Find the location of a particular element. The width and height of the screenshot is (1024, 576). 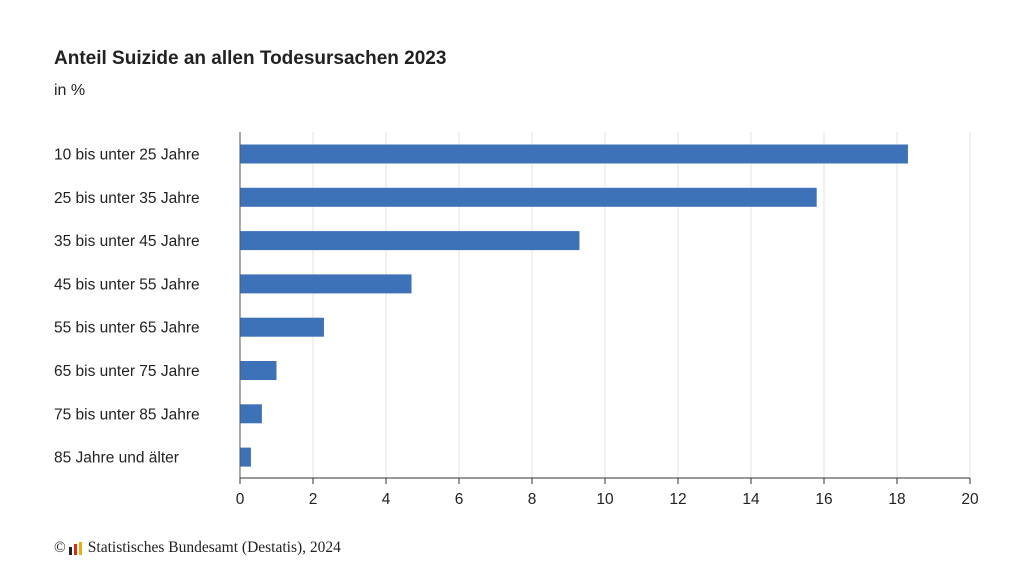

chart-subtitle: in % is located at coordinates (70, 90).